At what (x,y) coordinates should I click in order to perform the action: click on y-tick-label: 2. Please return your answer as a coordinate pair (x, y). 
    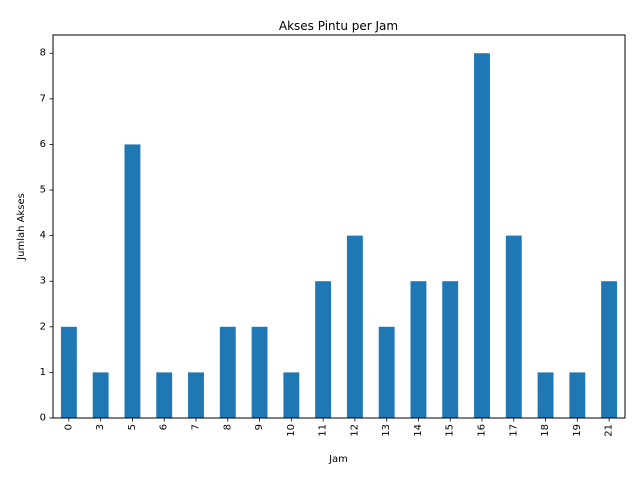
    Looking at the image, I should click on (43, 326).